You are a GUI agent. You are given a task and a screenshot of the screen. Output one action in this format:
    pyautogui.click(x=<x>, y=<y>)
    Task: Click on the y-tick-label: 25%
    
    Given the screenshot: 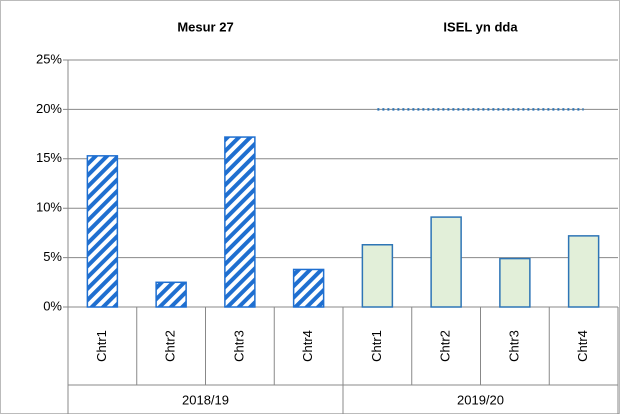 What is the action you would take?
    pyautogui.click(x=49, y=58)
    